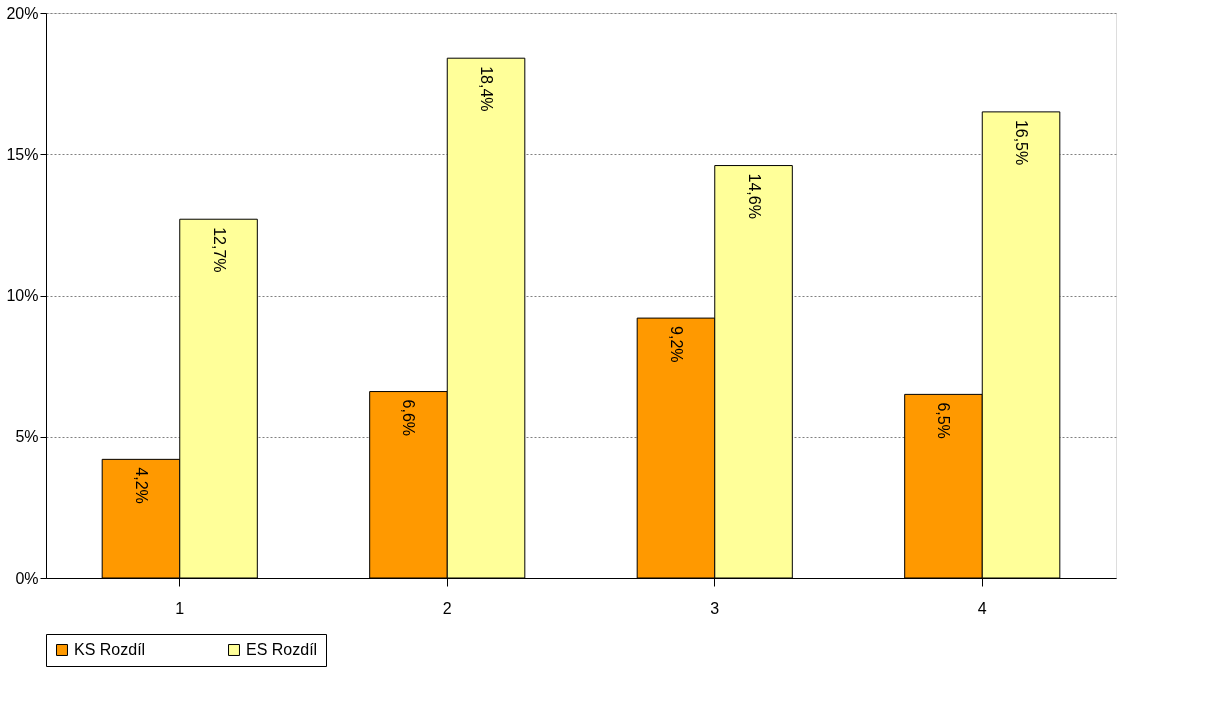 The width and height of the screenshot is (1222, 728). What do you see at coordinates (447, 608) in the screenshot?
I see `x-tick-label: 2` at bounding box center [447, 608].